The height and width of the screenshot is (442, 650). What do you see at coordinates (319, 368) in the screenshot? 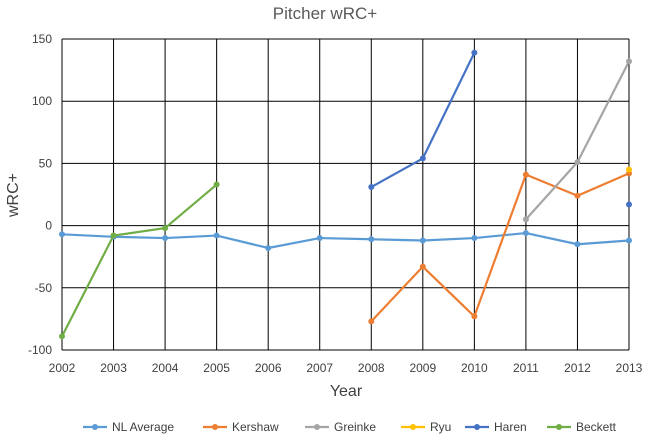
I see `x-tick-label: 2007` at bounding box center [319, 368].